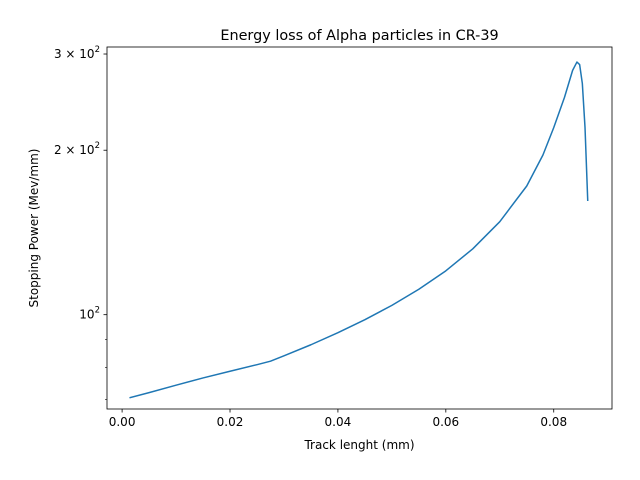 Image resolution: width=640 pixels, height=480 pixels. I want to click on x-tick-label: 0.04, so click(338, 422).